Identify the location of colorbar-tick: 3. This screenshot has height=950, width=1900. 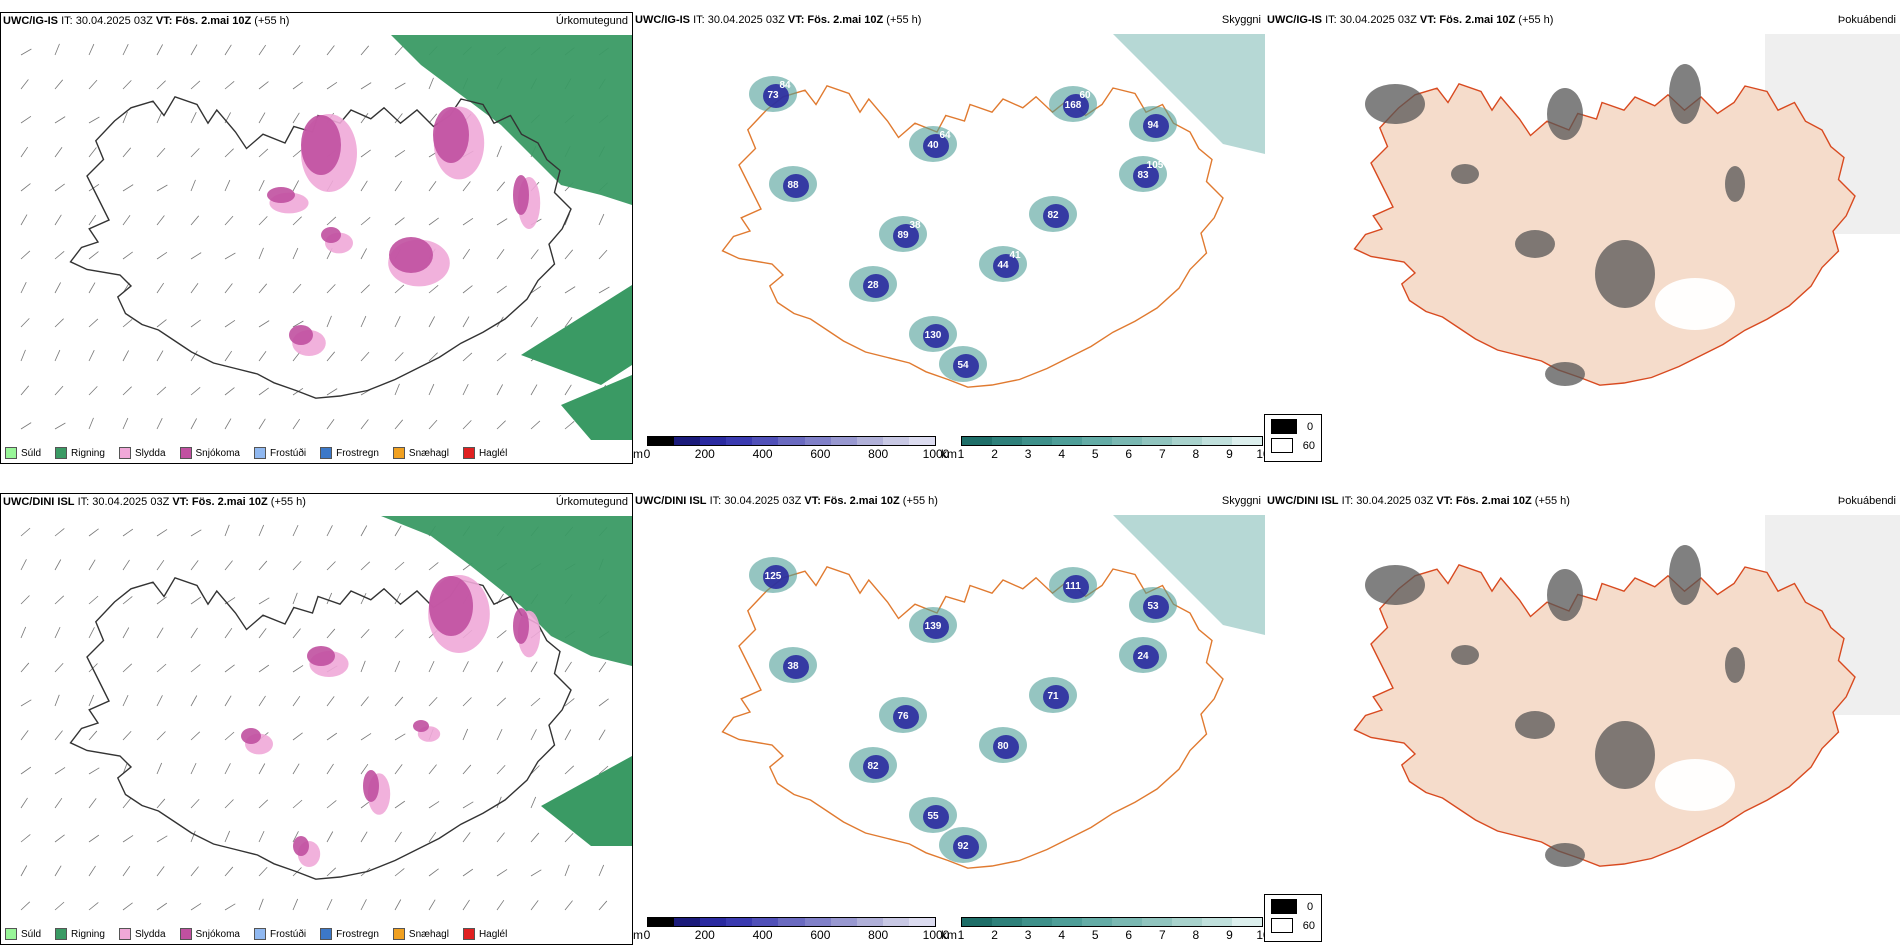
(1028, 935).